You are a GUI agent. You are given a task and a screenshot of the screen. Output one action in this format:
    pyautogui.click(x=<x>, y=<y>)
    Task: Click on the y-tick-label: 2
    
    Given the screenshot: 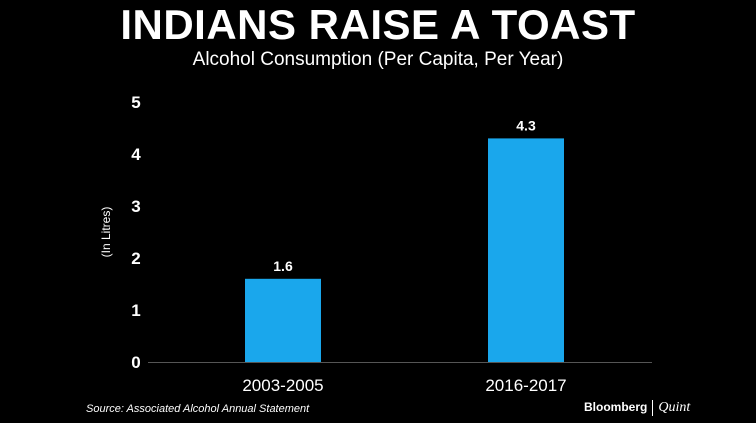 What is the action you would take?
    pyautogui.click(x=135, y=258)
    